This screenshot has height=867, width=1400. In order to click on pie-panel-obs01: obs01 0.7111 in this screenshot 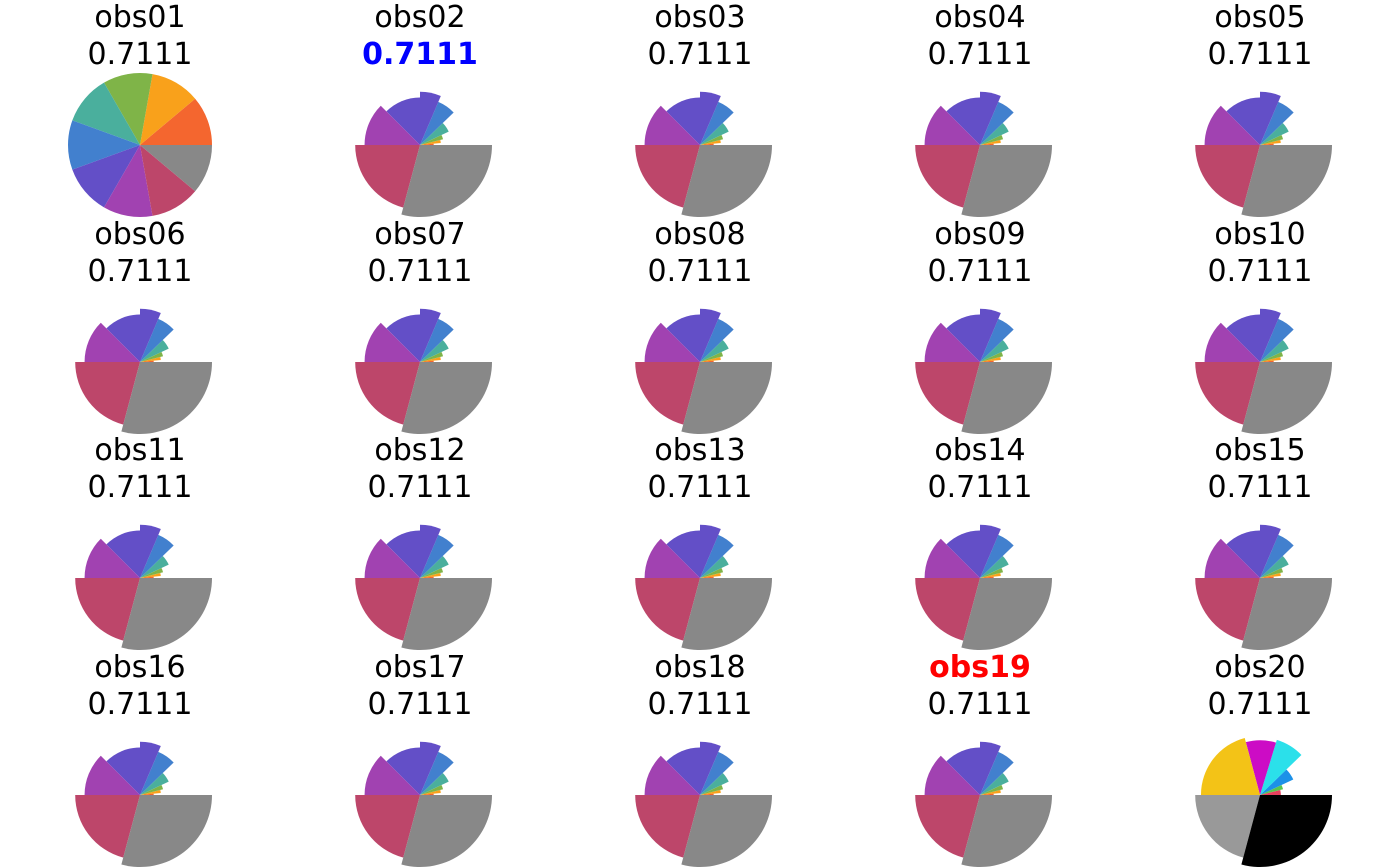, I will do `click(140, 109)`.